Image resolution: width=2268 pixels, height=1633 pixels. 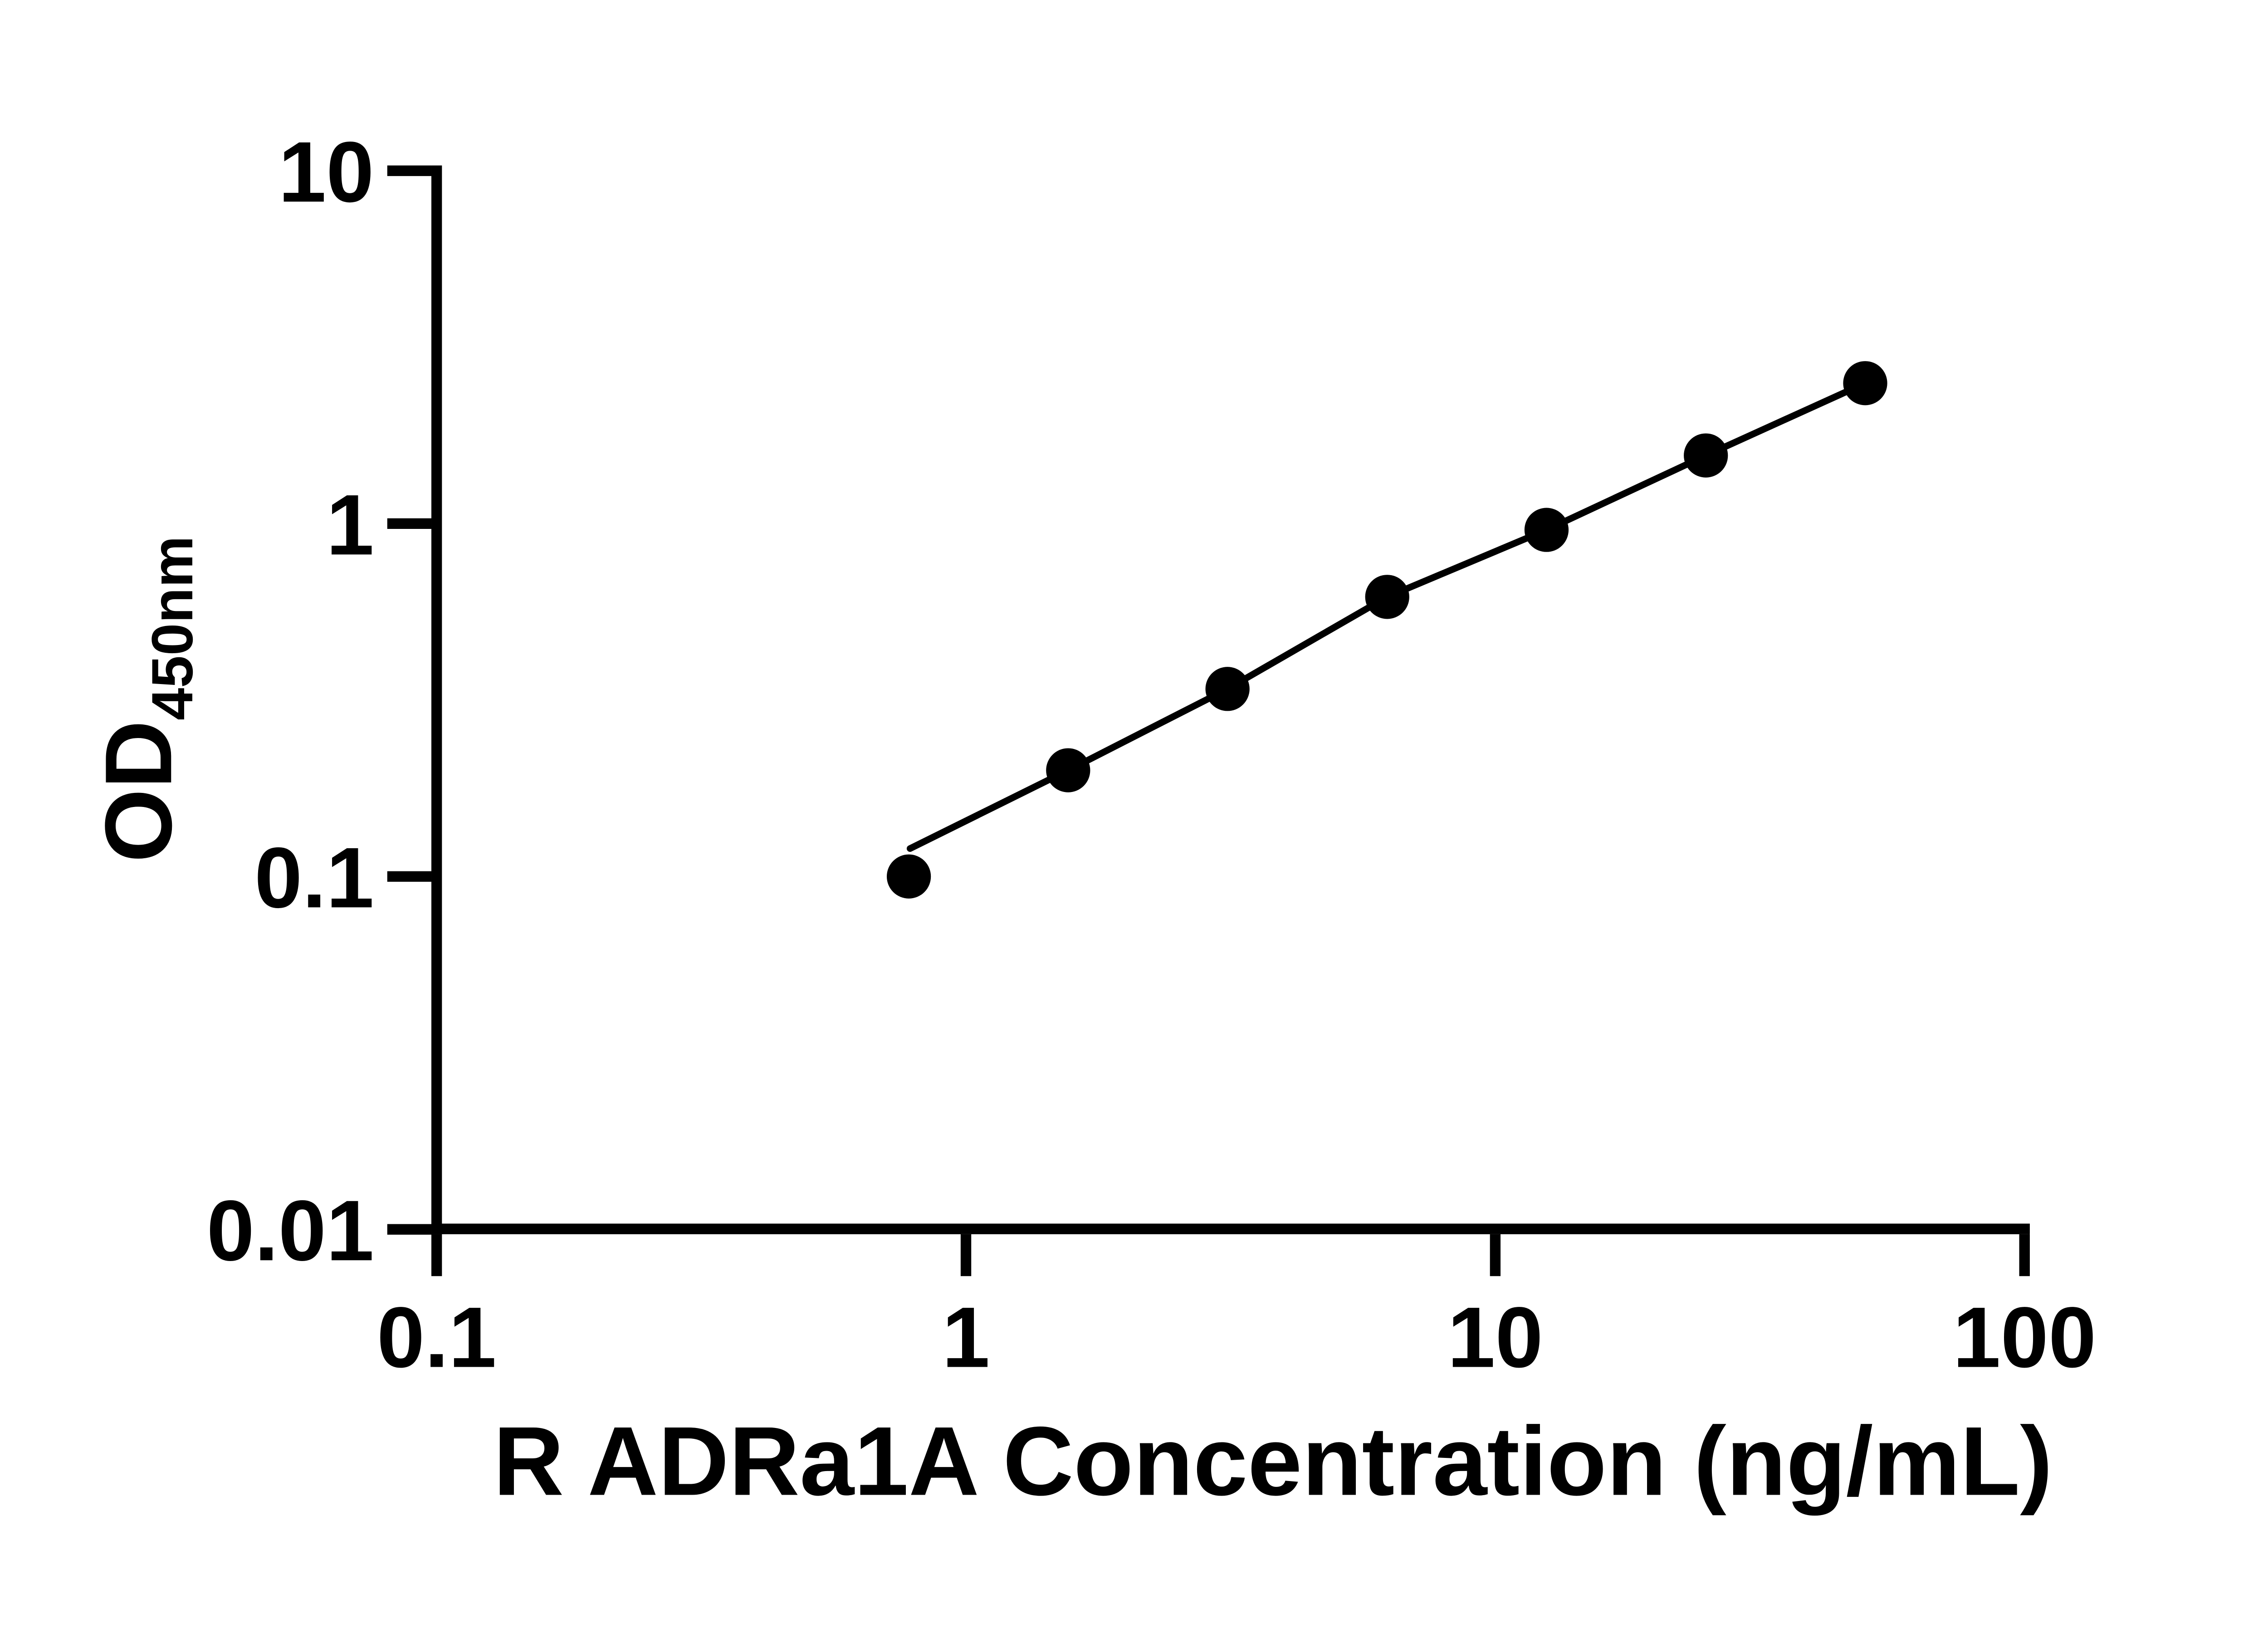 What do you see at coordinates (1273, 1461) in the screenshot?
I see `x-axis-title: R ADRa1A Concentration (ng/mL)` at bounding box center [1273, 1461].